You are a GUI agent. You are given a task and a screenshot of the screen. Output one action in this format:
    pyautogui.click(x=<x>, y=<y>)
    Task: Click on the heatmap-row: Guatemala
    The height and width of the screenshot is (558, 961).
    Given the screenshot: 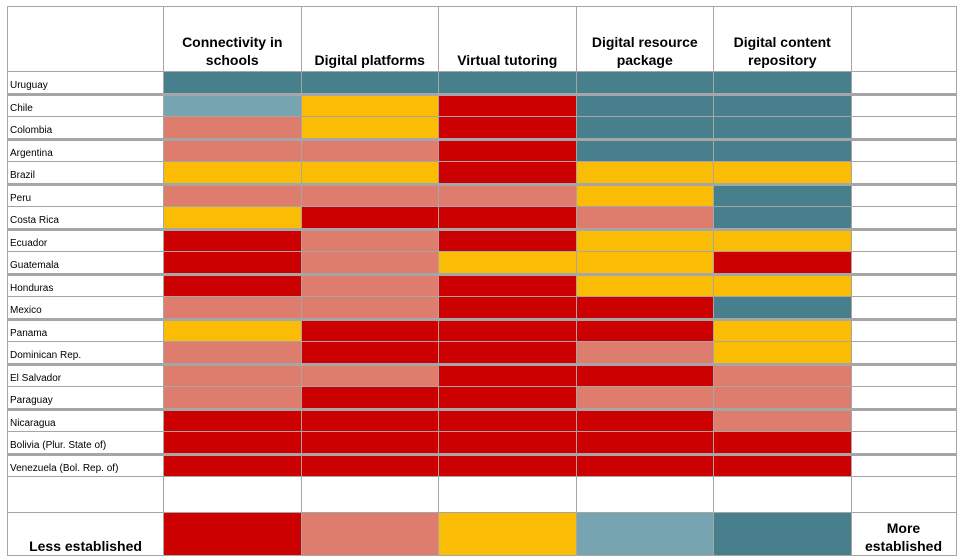 What is the action you would take?
    pyautogui.click(x=482, y=263)
    